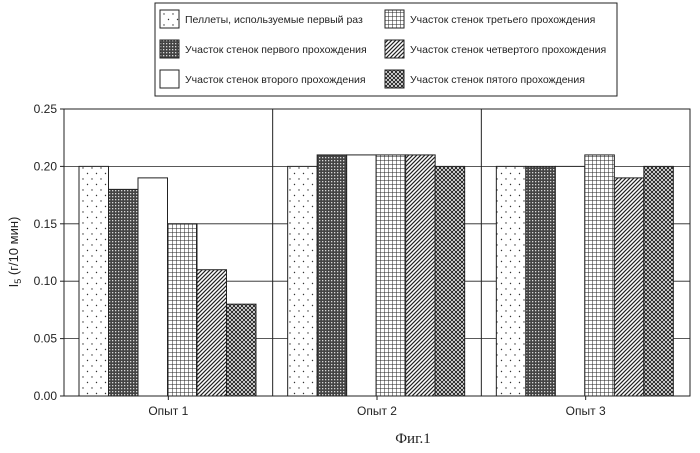  I want to click on y-tick-label: 0.00, so click(46, 396).